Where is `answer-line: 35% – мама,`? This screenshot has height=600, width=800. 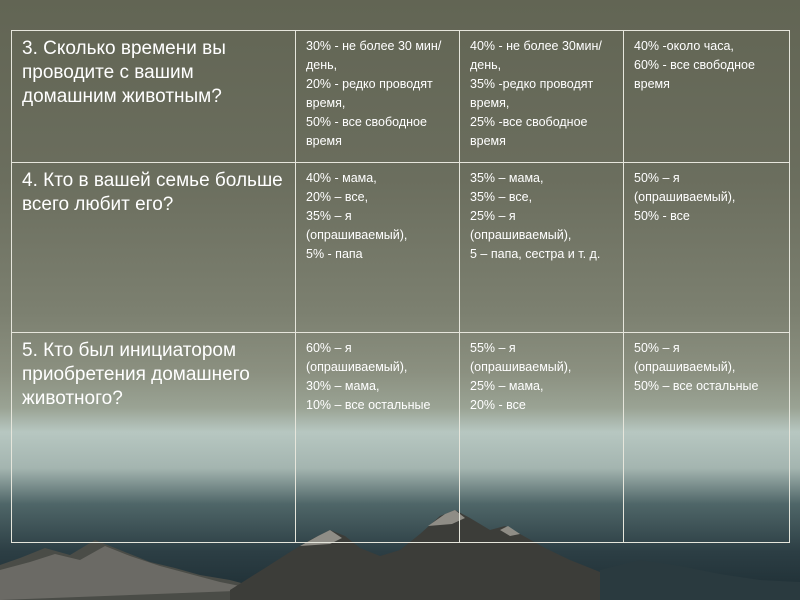
answer-line: 35% – мама, is located at coordinates (507, 178).